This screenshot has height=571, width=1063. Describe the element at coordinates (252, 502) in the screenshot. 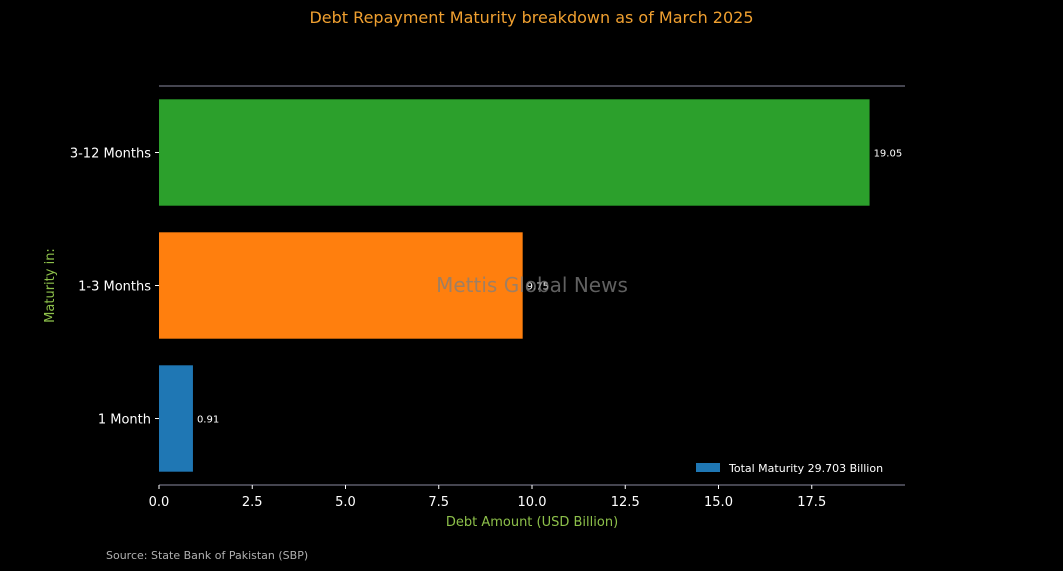

I see `x-tick-label: 2.5` at that location.